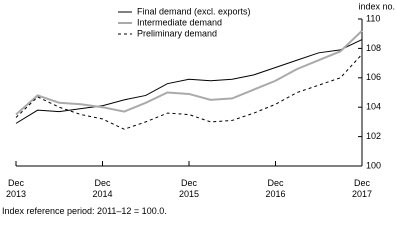 The image size is (397, 240). Describe the element at coordinates (275, 188) in the screenshot. I see `x-tick-label: Dec 2016` at that location.